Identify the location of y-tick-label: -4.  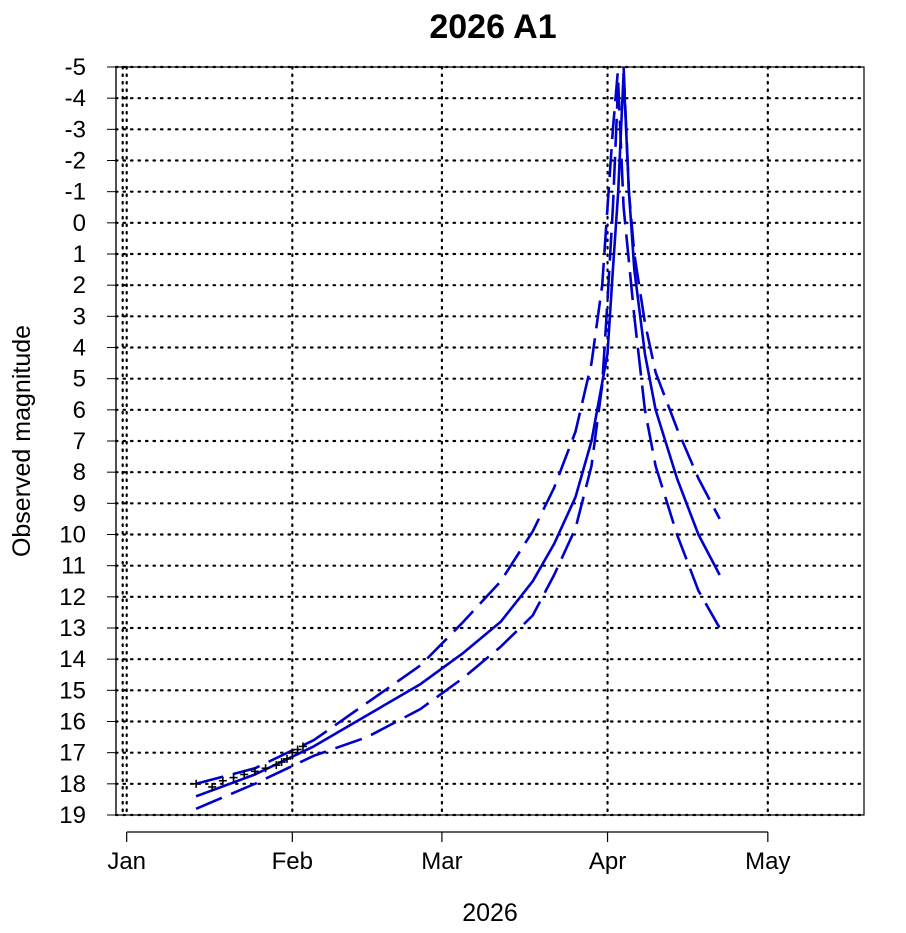
(75, 98).